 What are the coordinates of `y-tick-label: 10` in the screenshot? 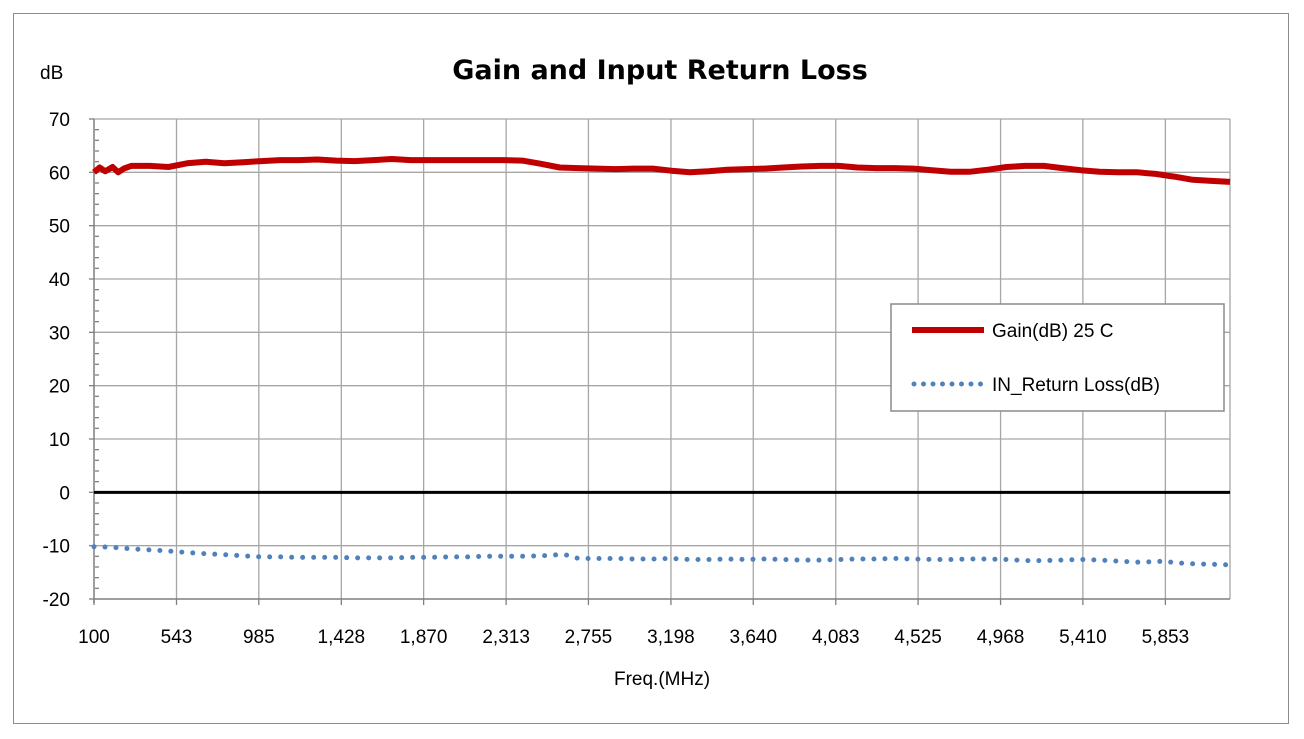 It's located at (59, 440).